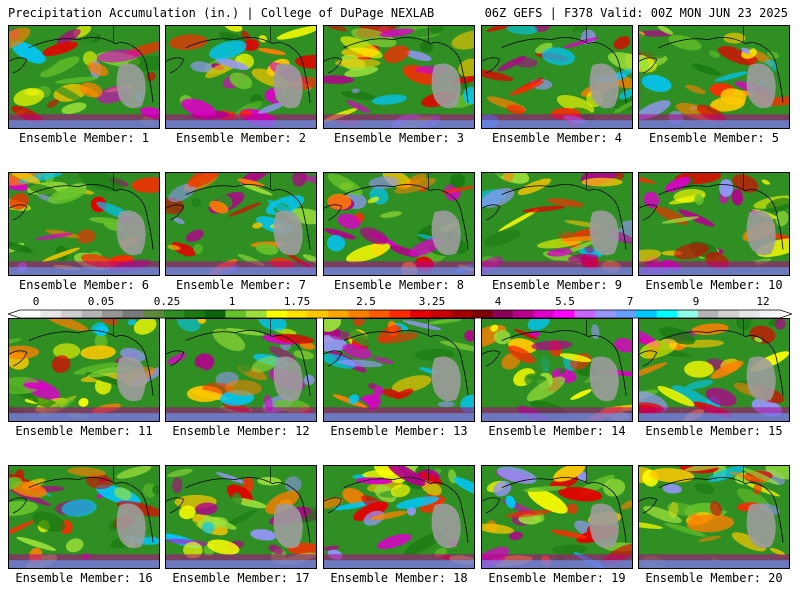 The height and width of the screenshot is (600, 800). What do you see at coordinates (557, 431) in the screenshot?
I see `ensemble-member-label: Ensemble Member: 14` at bounding box center [557, 431].